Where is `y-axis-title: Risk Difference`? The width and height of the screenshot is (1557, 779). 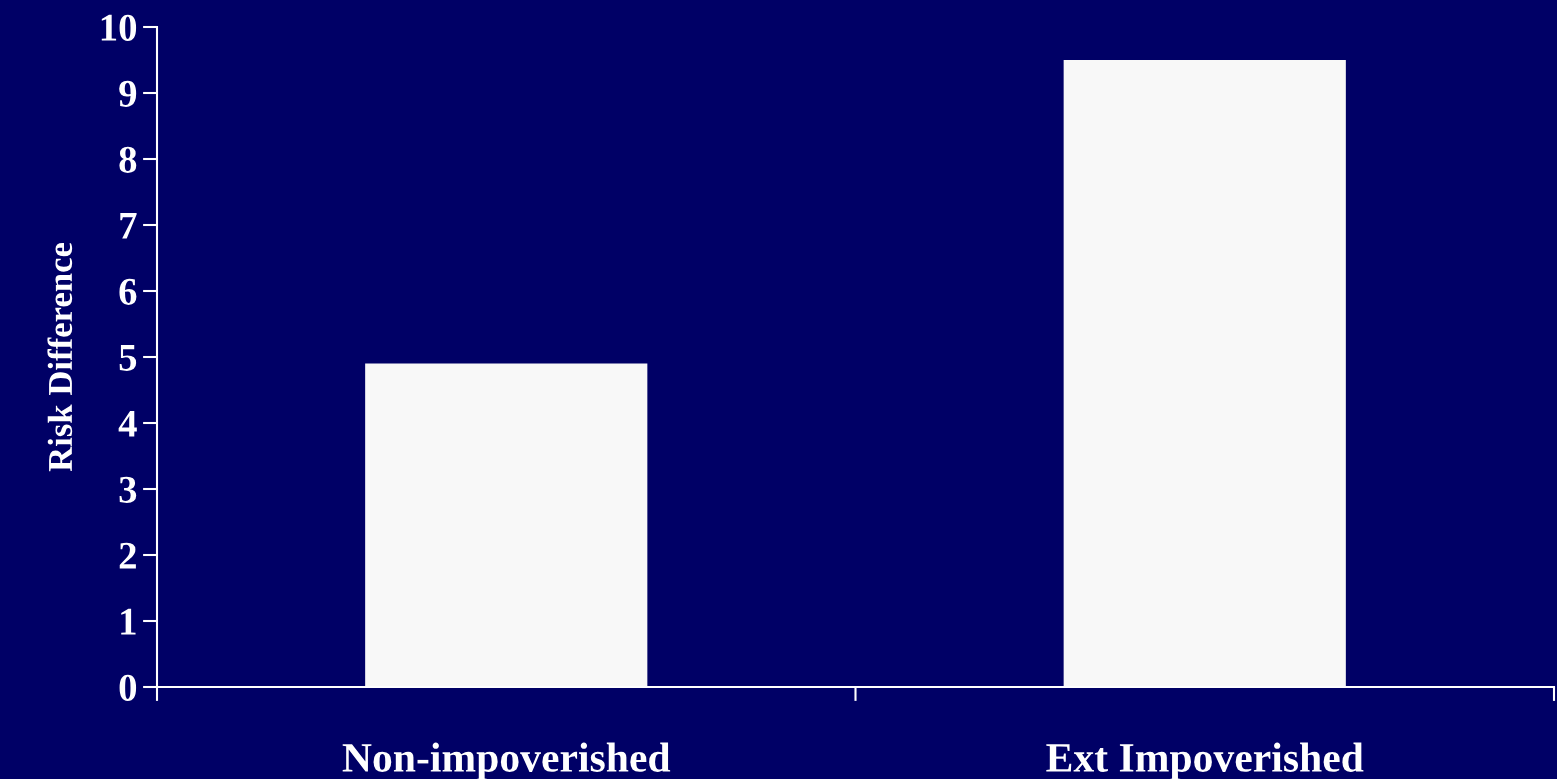
y-axis-title: Risk Difference is located at coordinates (60, 357).